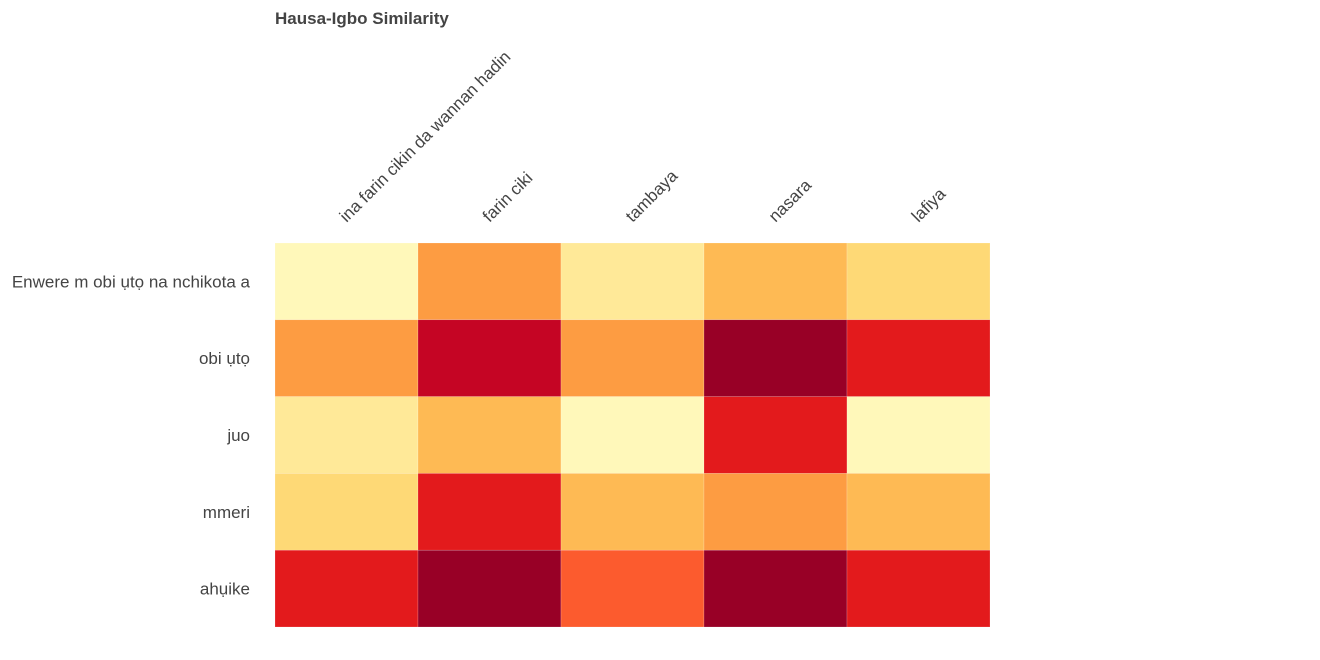 The width and height of the screenshot is (1320, 660). Describe the element at coordinates (632, 358) in the screenshot. I see `heatmap-cell-r1-c2` at that location.